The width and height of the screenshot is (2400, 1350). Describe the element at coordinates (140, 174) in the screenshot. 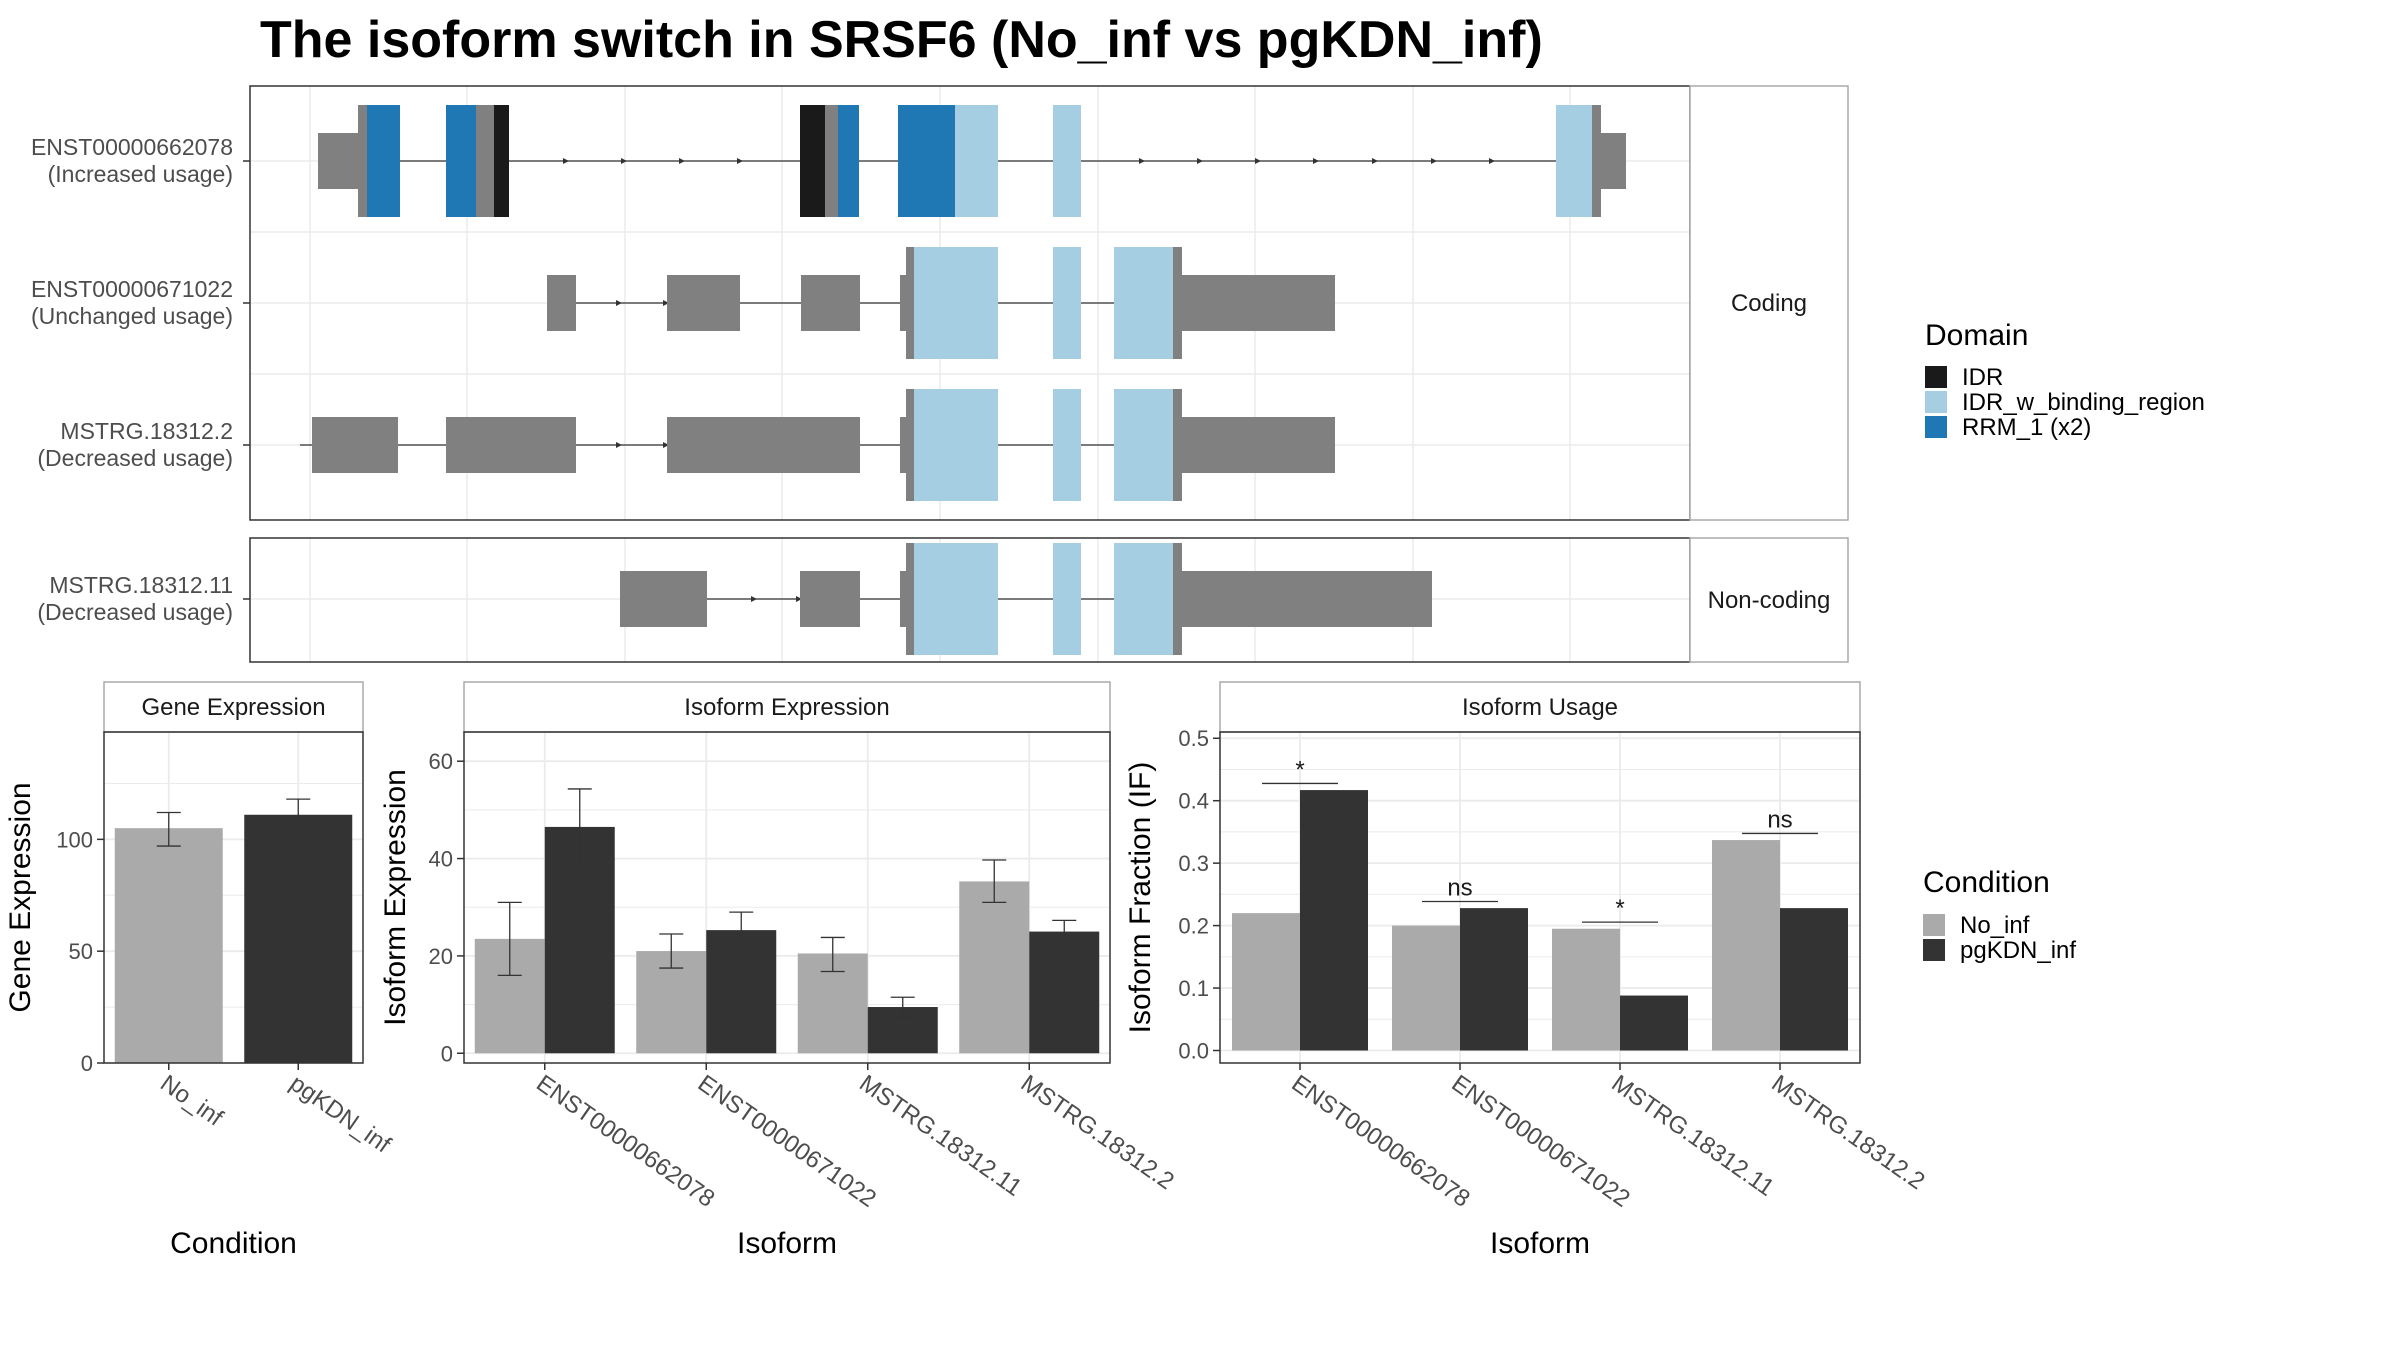

I see `isoform-usage-label: (Increased usage)` at that location.